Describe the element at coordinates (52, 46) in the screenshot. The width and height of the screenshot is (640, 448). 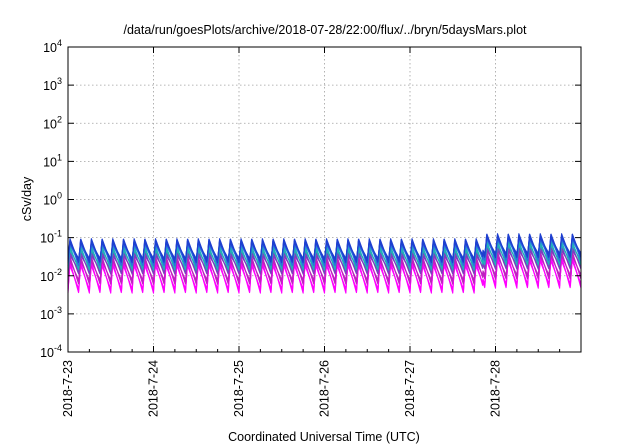
I see `y-tick-label: 10⁴` at that location.